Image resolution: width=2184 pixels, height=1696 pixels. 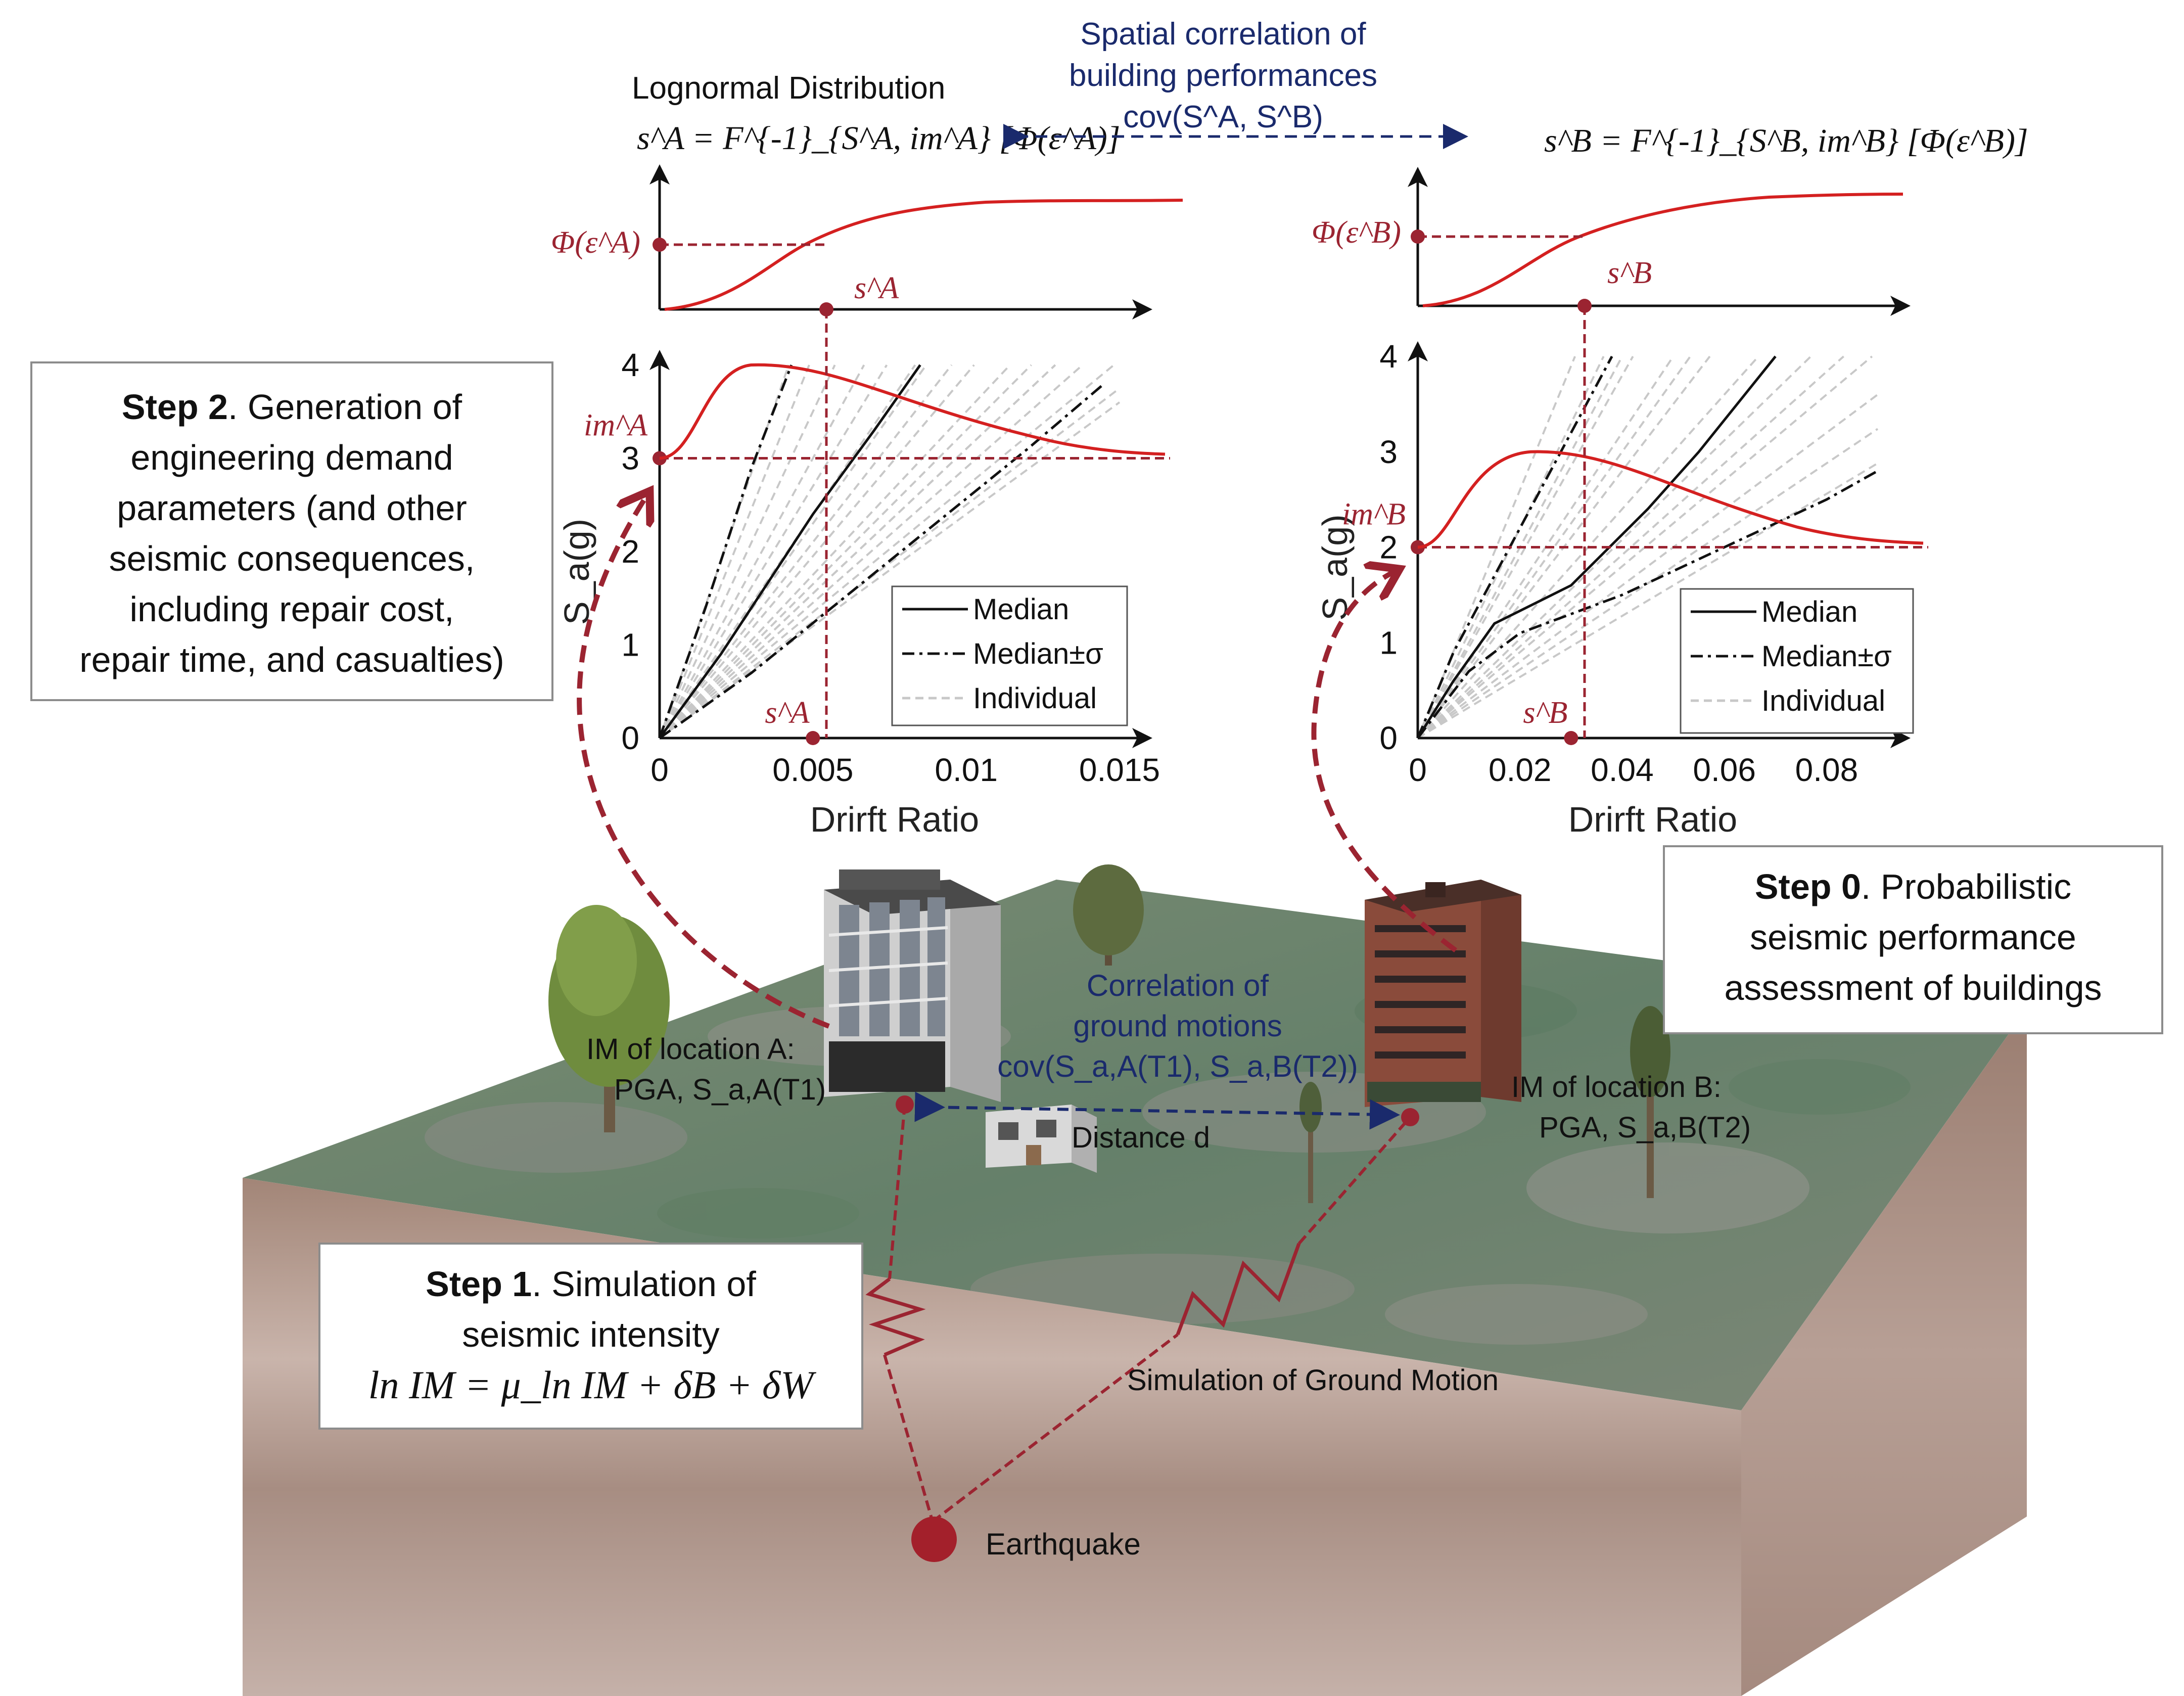 I want to click on im-b-line1: IM of location B:, so click(x=1616, y=1087).